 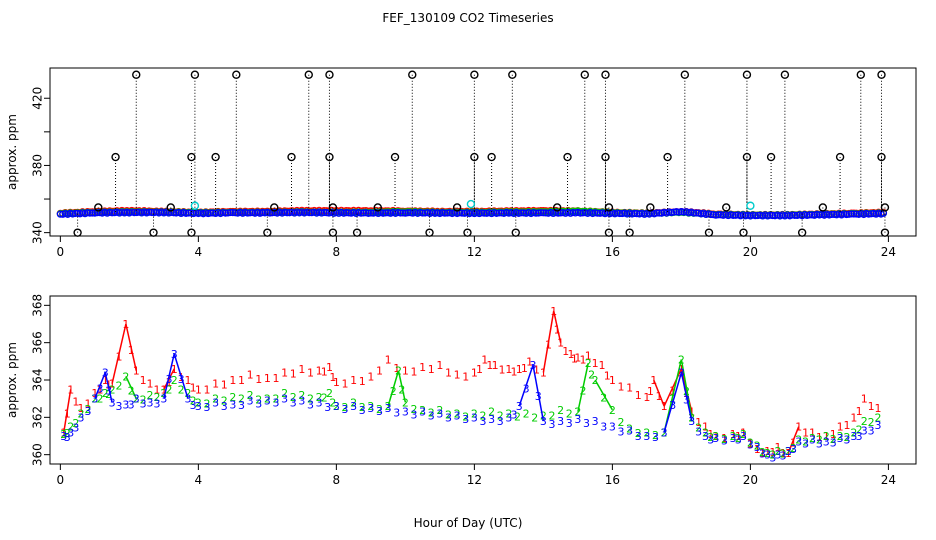 What do you see at coordinates (38, 98) in the screenshot?
I see `top-y-tick-label: 420` at bounding box center [38, 98].